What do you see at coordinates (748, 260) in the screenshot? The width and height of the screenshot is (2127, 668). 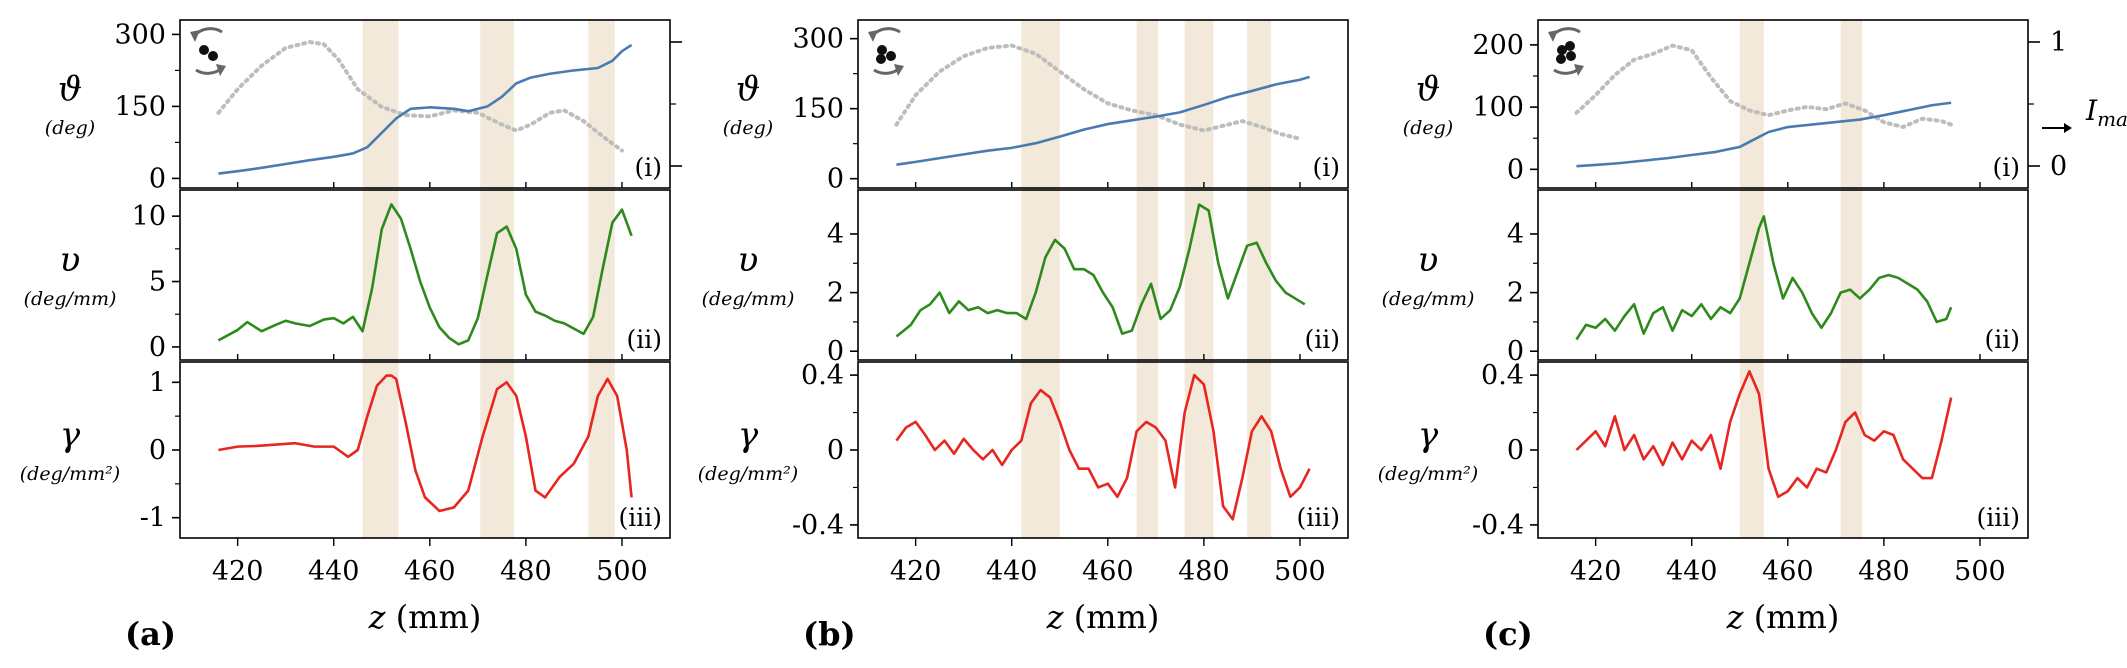 I see `y-axis-symbol: υ` at bounding box center [748, 260].